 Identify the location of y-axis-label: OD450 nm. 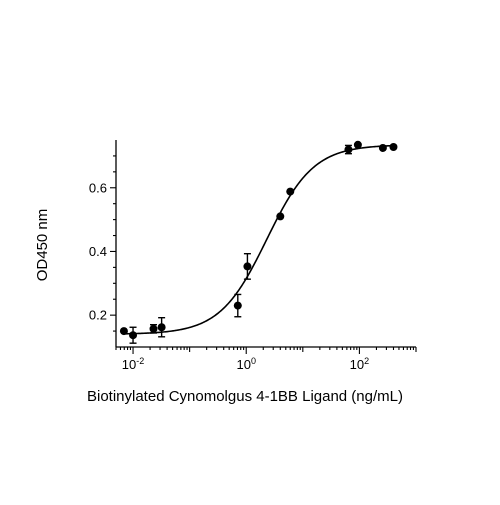
(42, 245).